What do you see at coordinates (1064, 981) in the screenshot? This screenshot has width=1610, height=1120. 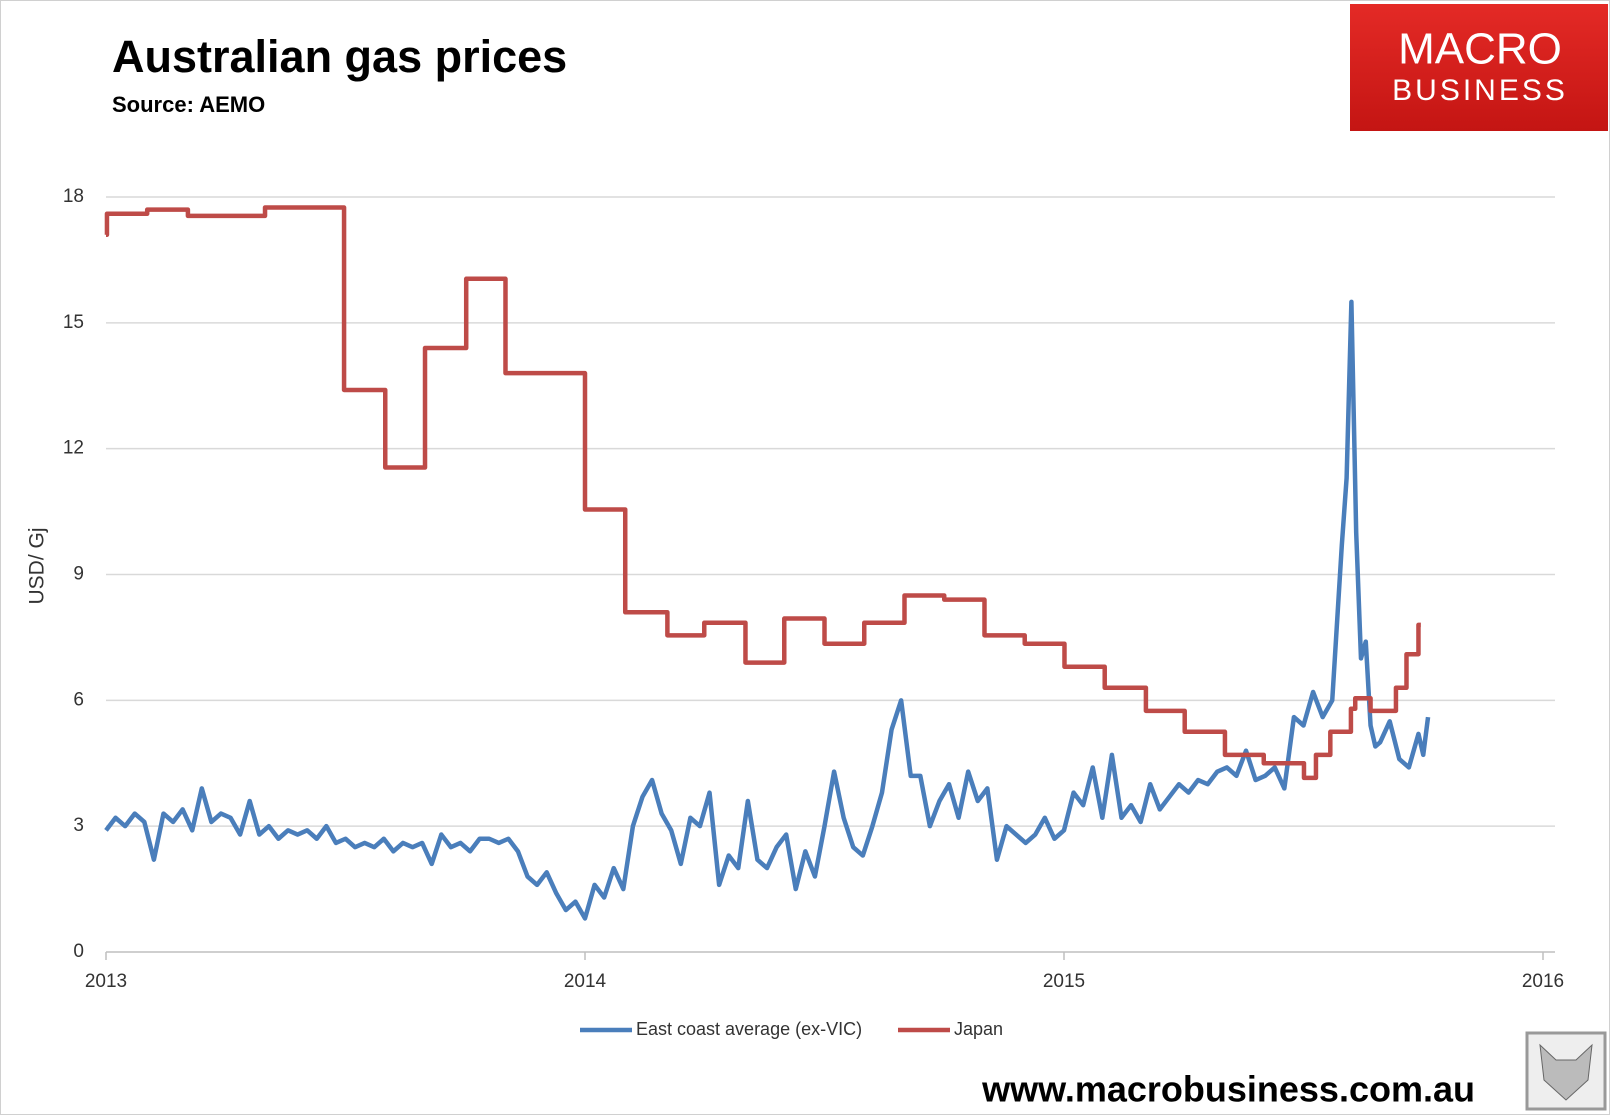 I see `x-tick-label: 2015` at bounding box center [1064, 981].